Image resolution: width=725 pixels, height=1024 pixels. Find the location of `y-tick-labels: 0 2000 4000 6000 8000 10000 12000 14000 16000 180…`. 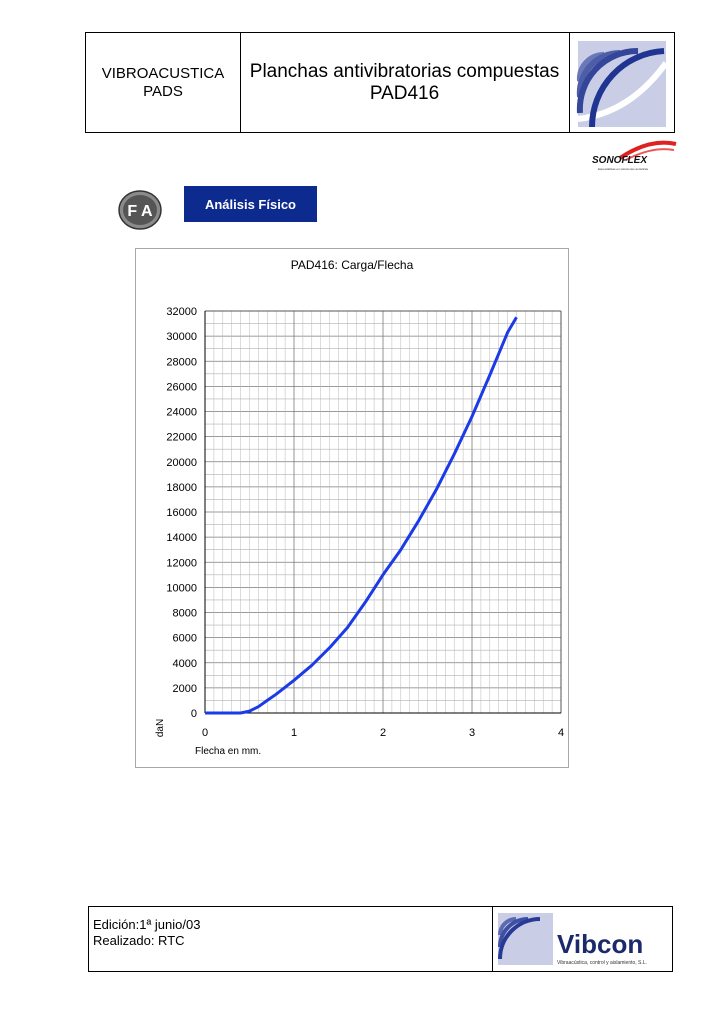

y-tick-labels: 0 2000 4000 6000 8000 10000 12000 14000 16000 180… is located at coordinates (181, 513).